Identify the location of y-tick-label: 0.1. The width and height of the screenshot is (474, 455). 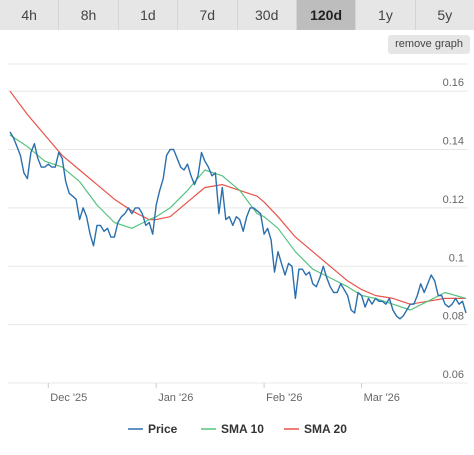
(456, 258).